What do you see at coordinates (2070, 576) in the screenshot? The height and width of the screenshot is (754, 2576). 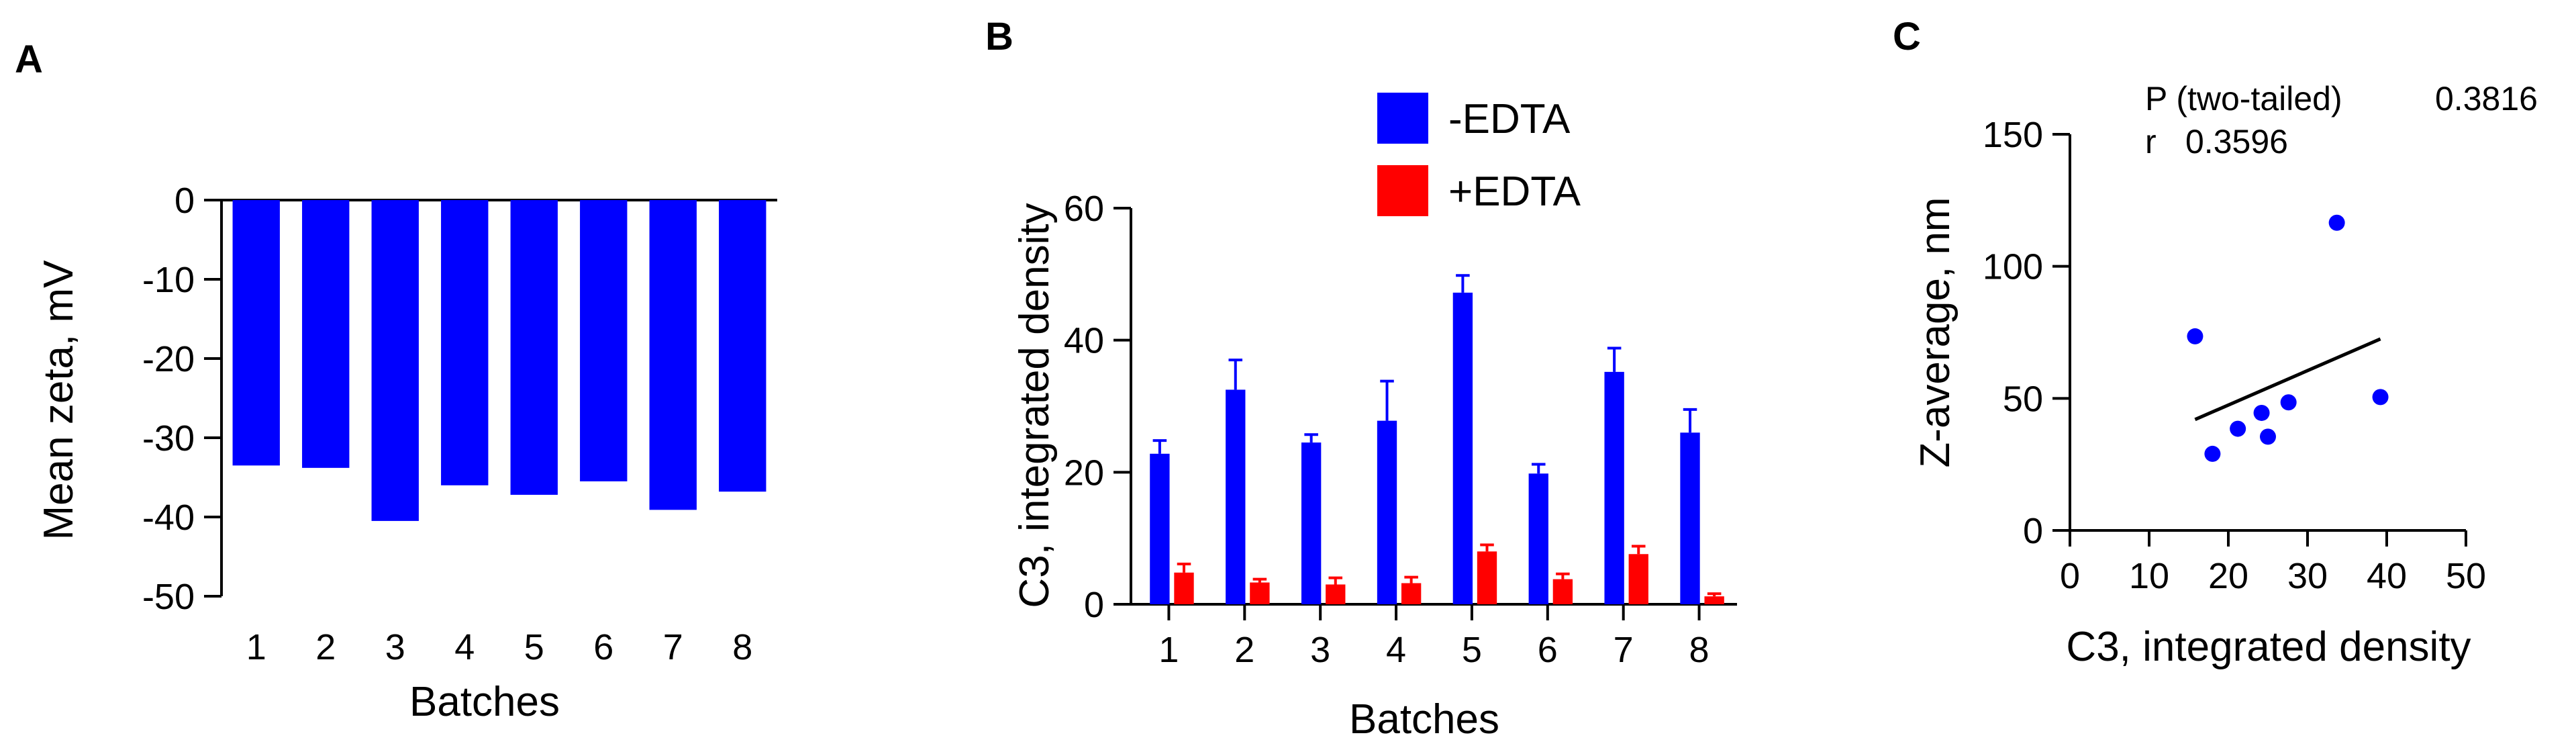 I see `chart-c-x-tick-label: 0` at bounding box center [2070, 576].